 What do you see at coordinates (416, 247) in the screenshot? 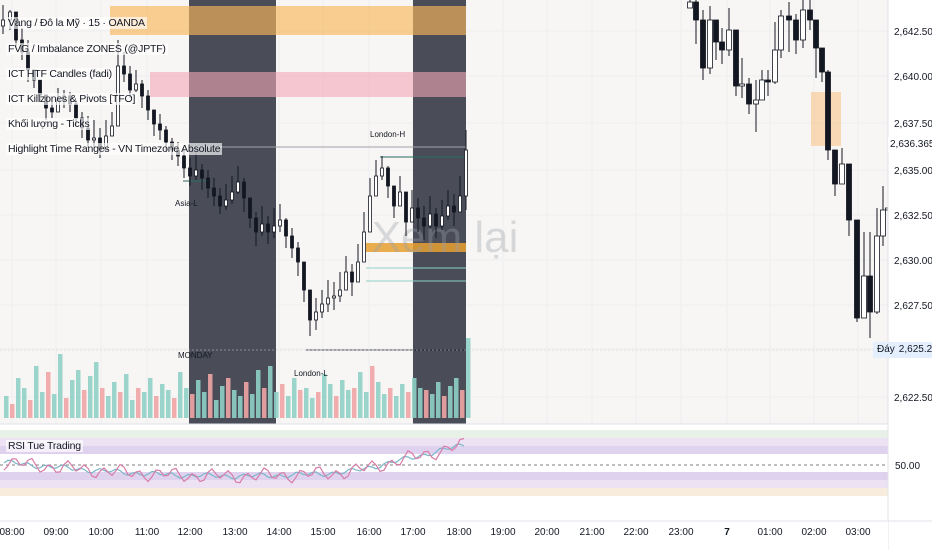
I see `fvg-zone` at bounding box center [416, 247].